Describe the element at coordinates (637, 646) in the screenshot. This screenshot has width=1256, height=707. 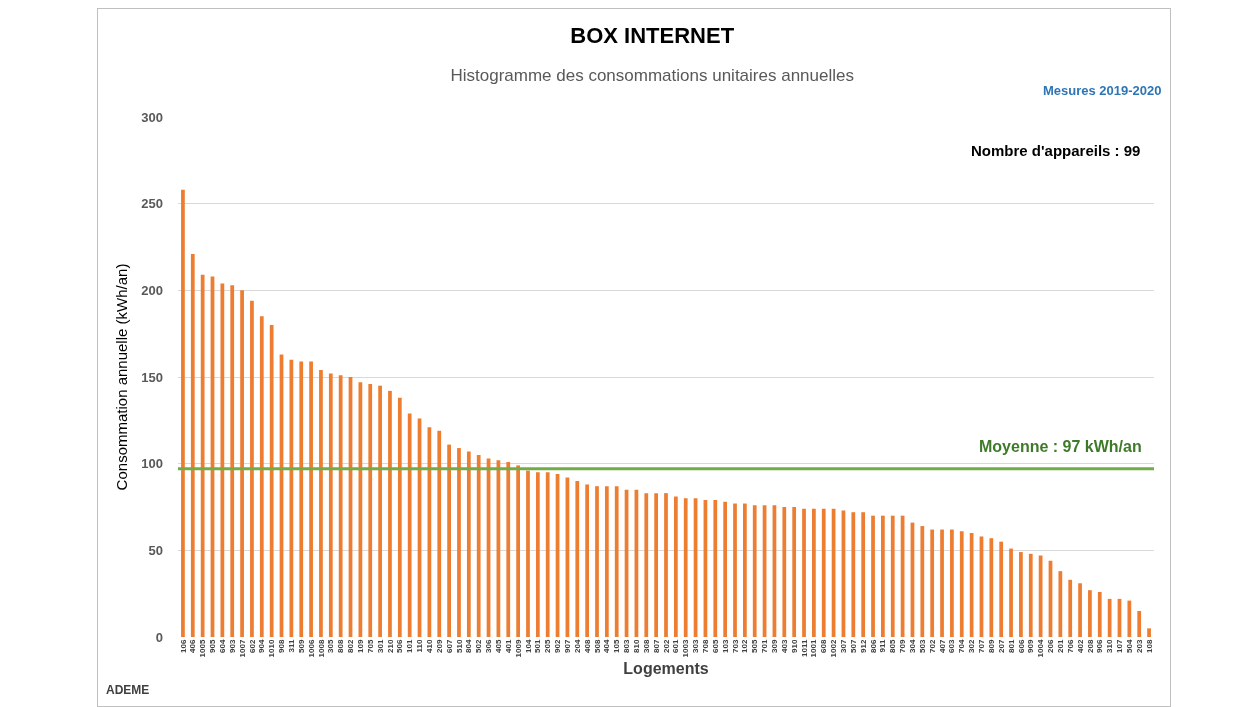
I see `x-tick-label: 810` at that location.